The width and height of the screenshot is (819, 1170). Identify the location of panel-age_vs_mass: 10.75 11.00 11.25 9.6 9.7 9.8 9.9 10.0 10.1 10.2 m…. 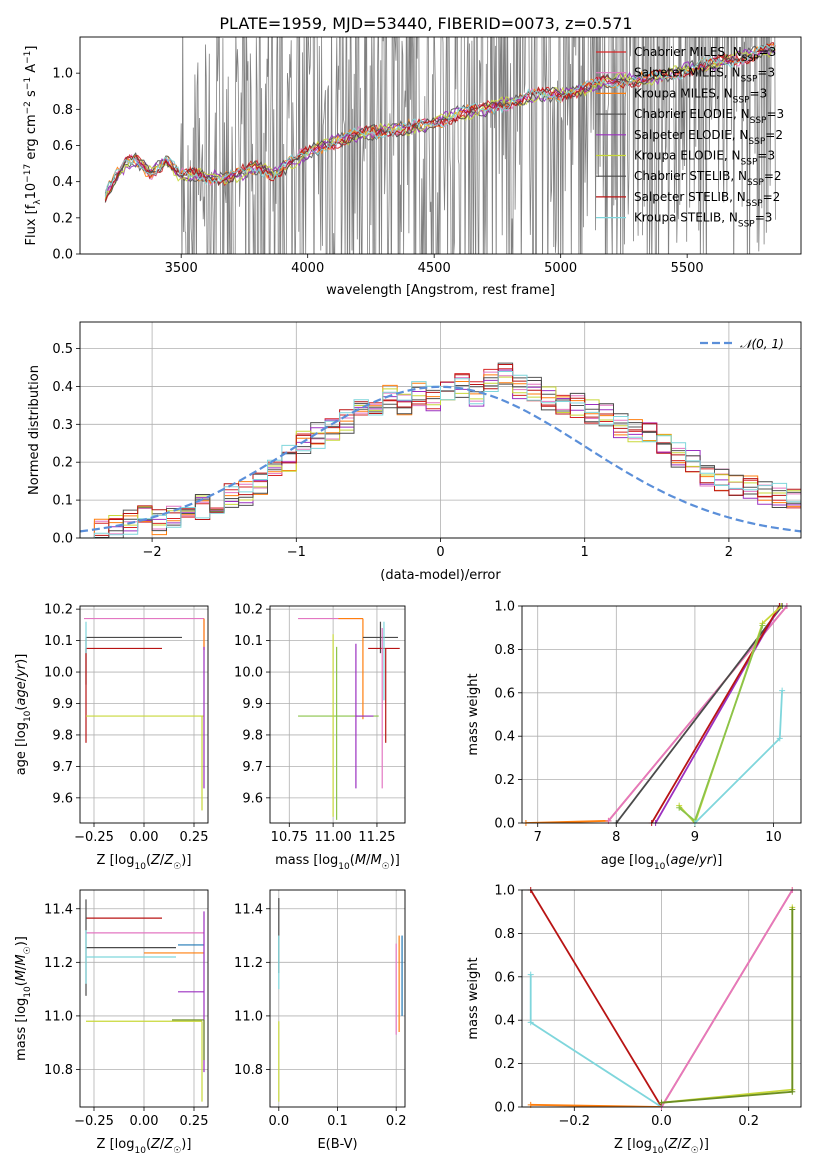
(320, 737).